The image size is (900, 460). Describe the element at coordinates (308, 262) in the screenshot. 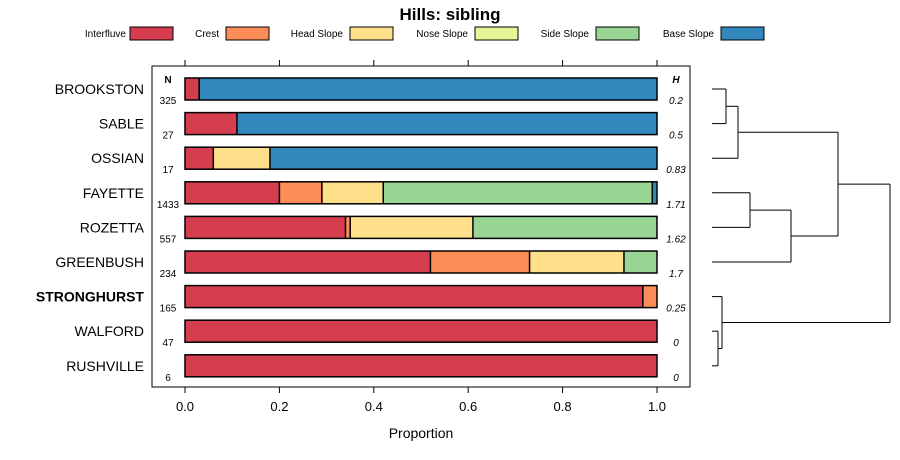

I see `bar-greenbush-interfluve` at that location.